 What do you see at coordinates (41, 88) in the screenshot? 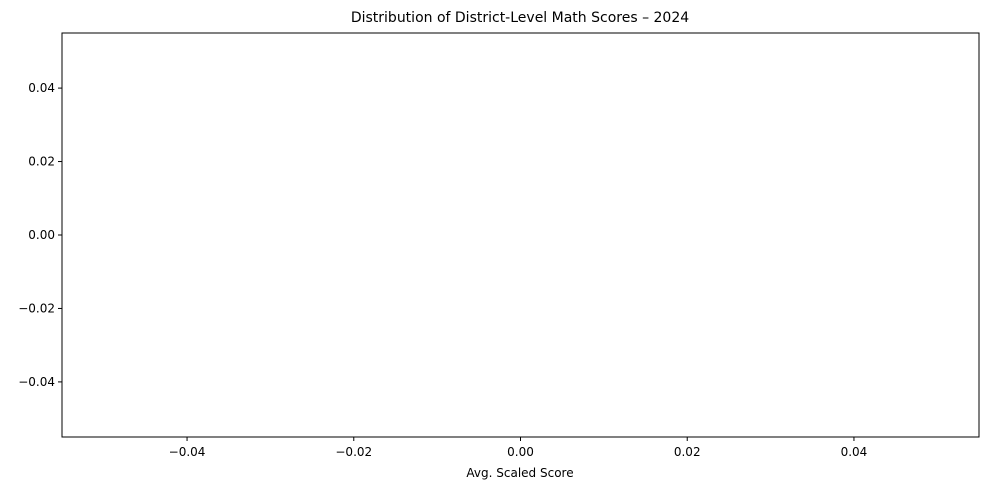
I see `y-tick-label: 0.04` at bounding box center [41, 88].